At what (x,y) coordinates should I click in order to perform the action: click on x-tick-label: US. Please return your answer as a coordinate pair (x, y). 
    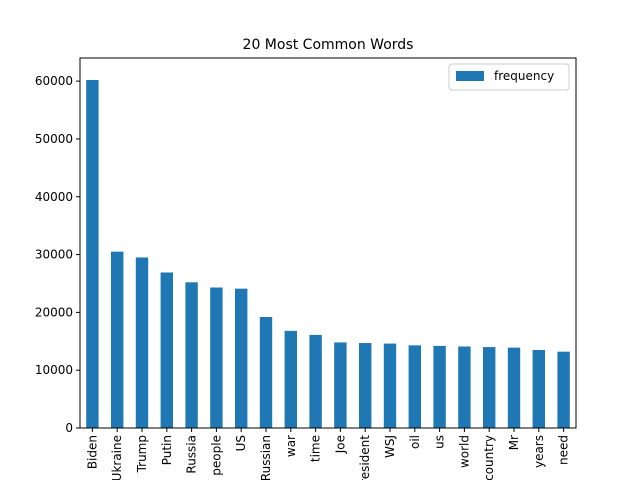
    Looking at the image, I should click on (241, 443).